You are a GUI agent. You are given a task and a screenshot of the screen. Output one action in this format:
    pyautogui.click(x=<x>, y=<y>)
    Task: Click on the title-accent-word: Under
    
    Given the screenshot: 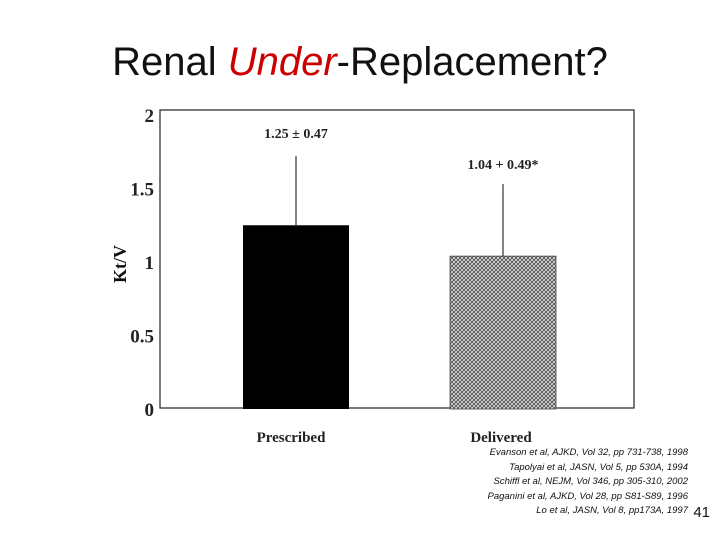 What is the action you would take?
    pyautogui.click(x=282, y=62)
    